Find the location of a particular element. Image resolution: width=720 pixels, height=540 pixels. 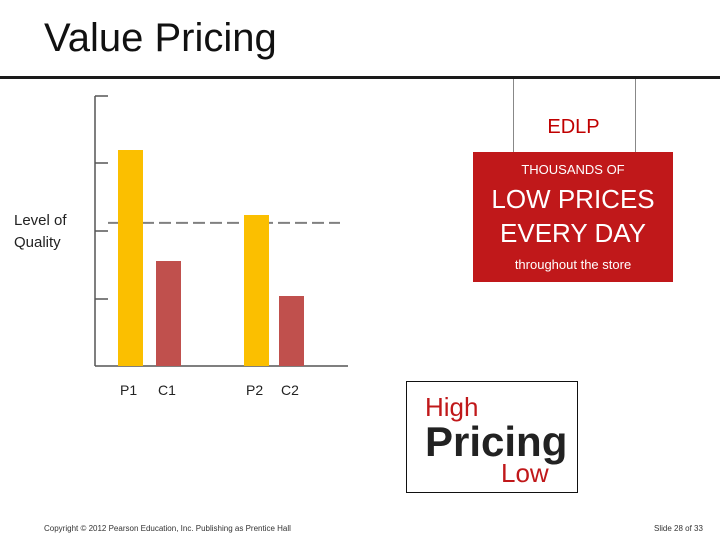

edlp-frame is located at coordinates (574, 116).